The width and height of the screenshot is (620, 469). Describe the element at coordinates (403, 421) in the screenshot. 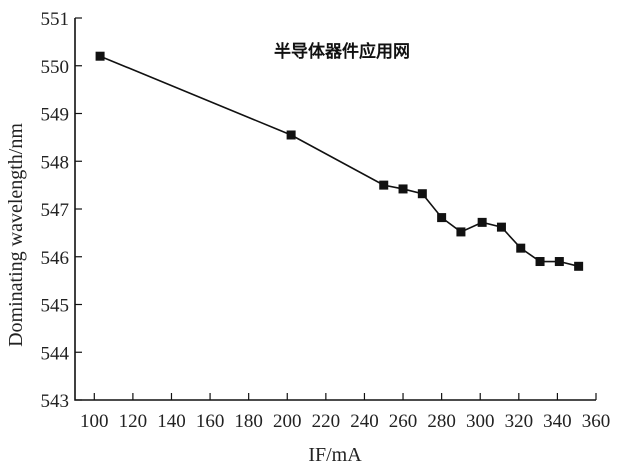

I see `x-tick-label: 260` at that location.